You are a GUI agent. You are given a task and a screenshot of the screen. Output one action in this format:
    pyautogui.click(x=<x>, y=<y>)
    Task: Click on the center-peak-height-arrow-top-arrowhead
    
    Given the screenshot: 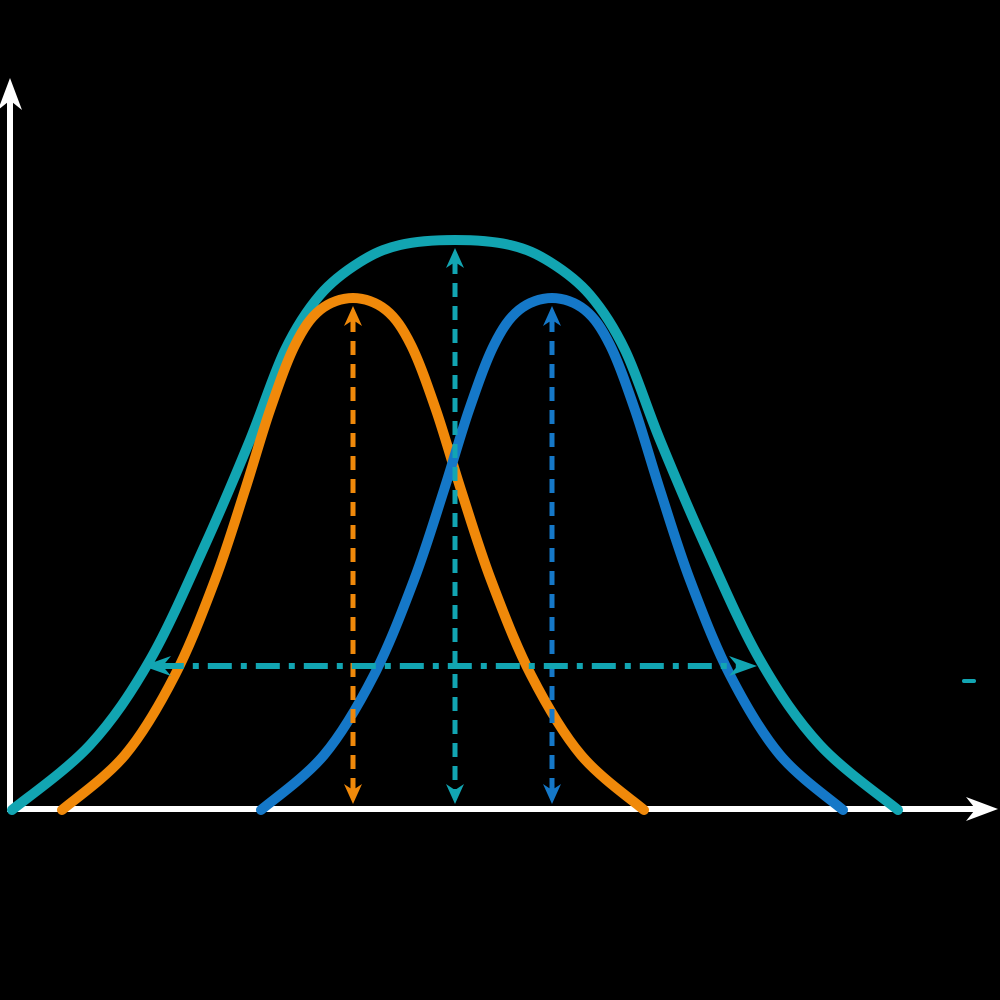 What is the action you would take?
    pyautogui.click(x=455, y=258)
    